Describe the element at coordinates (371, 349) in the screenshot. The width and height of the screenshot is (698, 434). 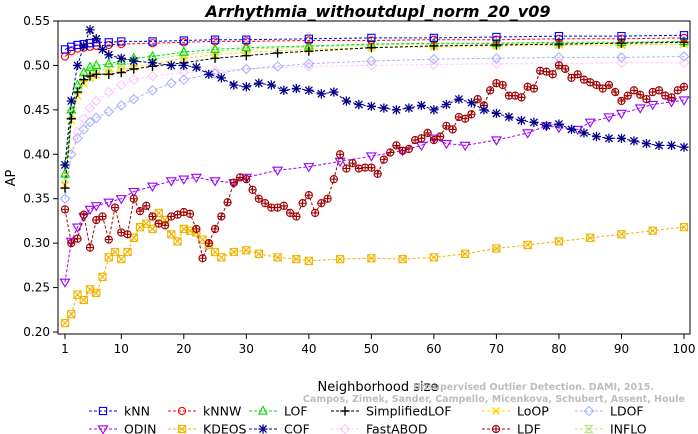
I see `x-tick-label: 50` at that location.